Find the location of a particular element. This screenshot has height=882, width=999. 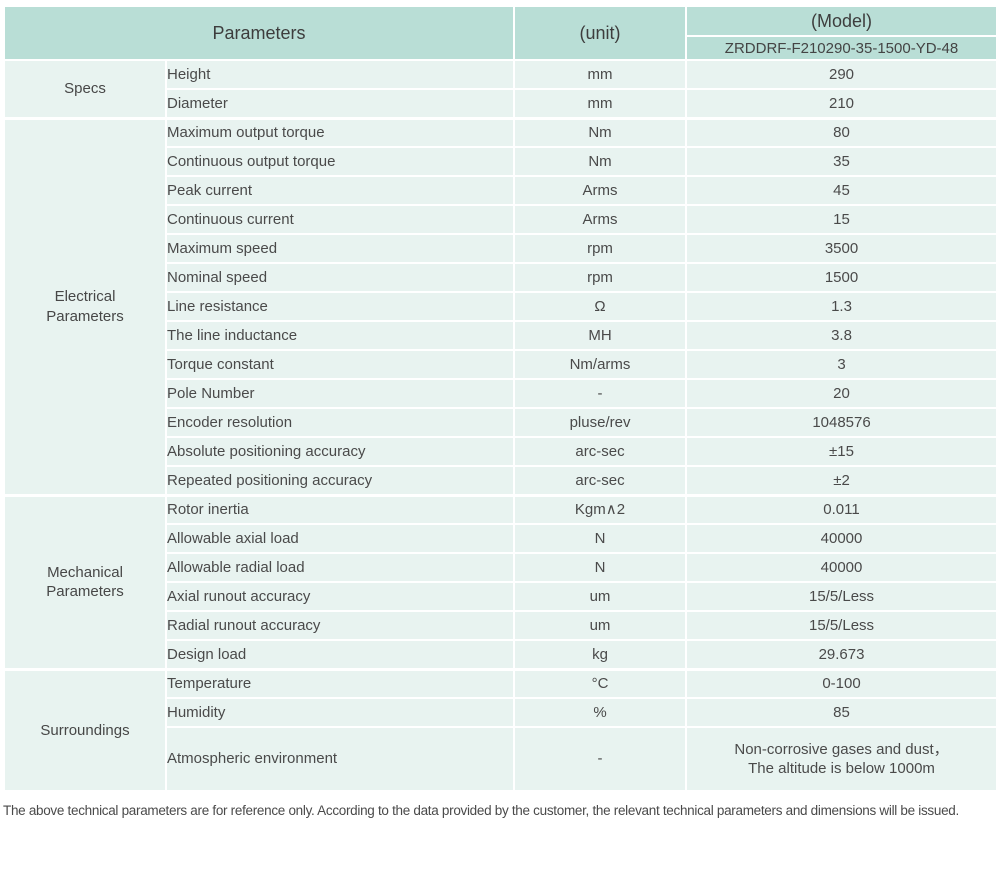

table-row: Design load kg 29.673 is located at coordinates (501, 654).